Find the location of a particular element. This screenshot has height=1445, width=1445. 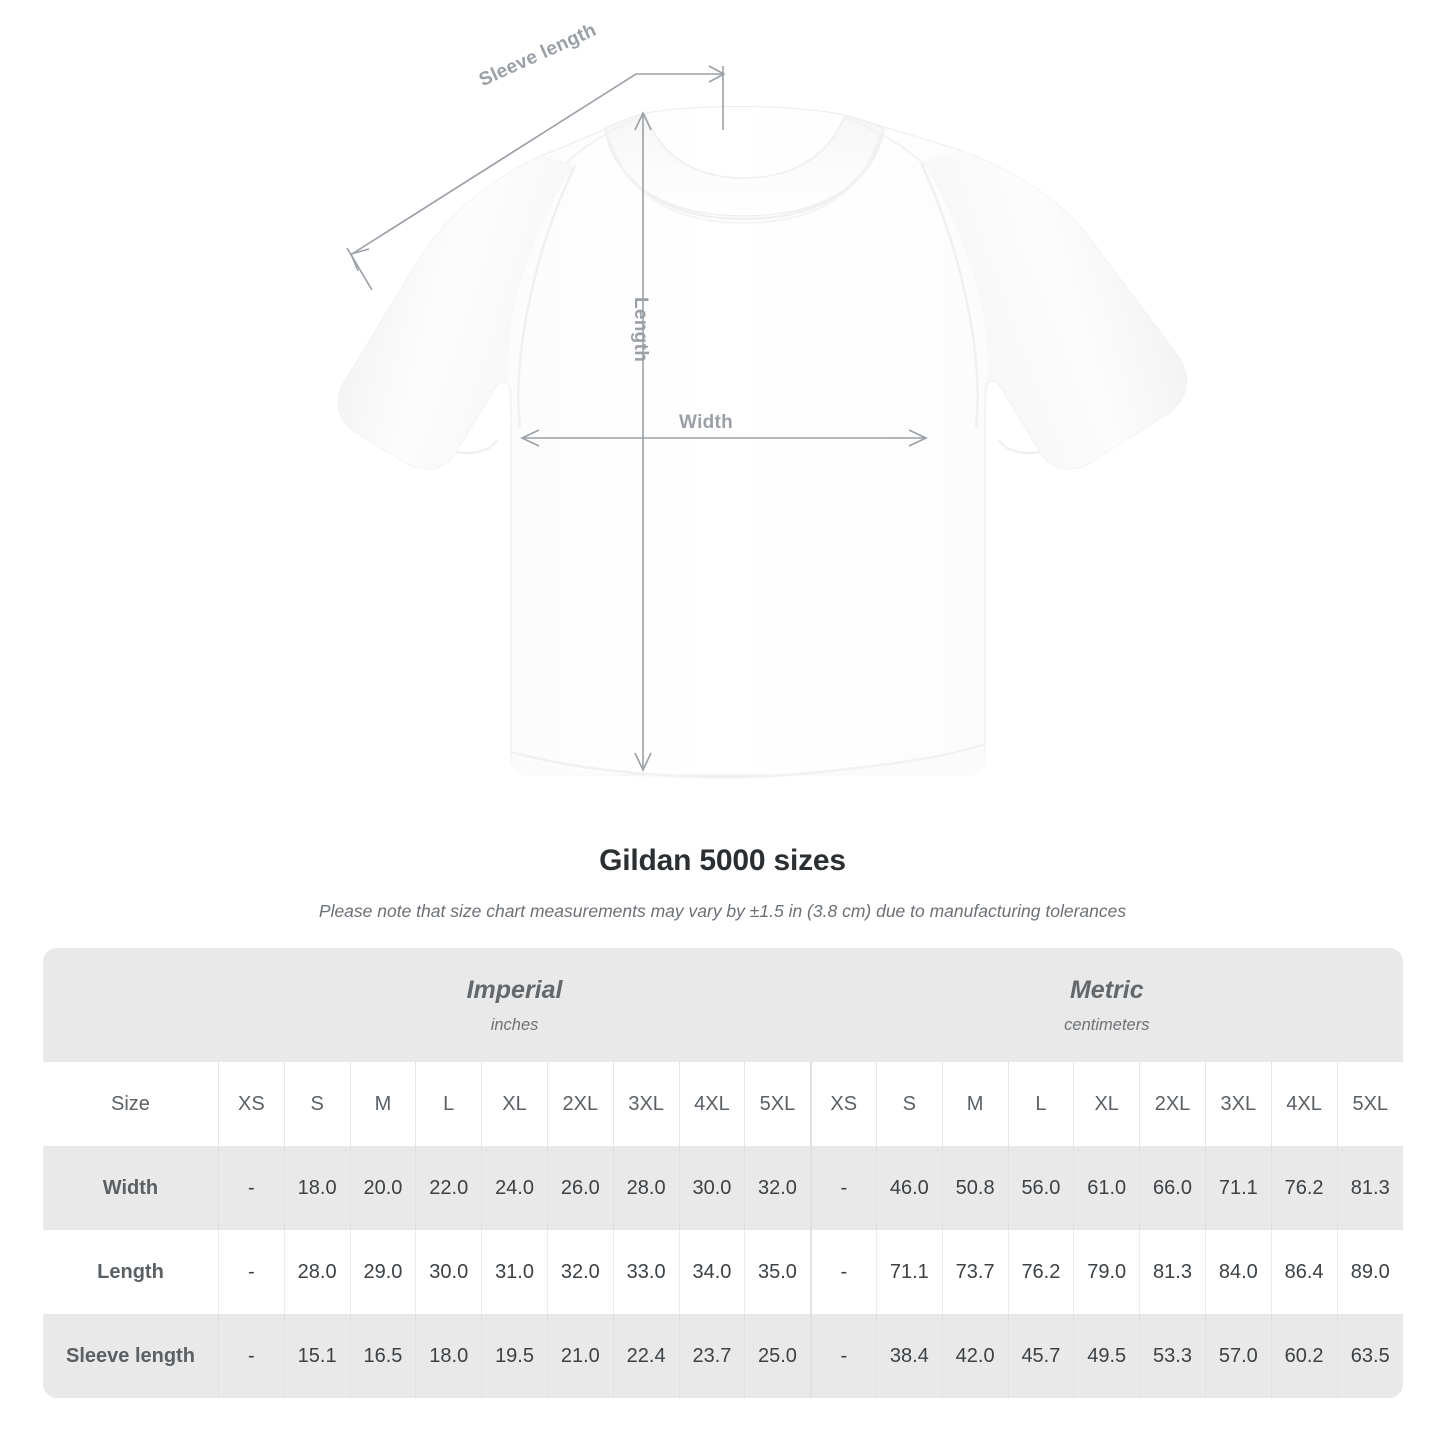

header-size-xl-metric: XL is located at coordinates (1106, 1104).